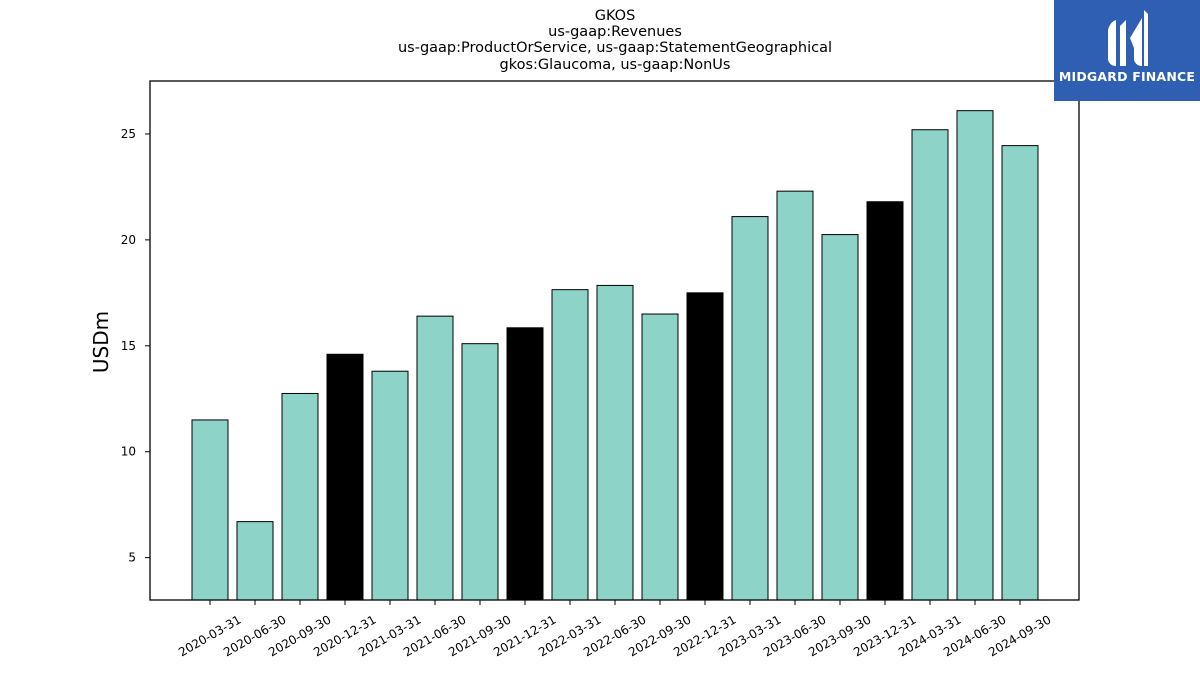  What do you see at coordinates (1128, 38) in the screenshot?
I see `logo-mark-icon` at bounding box center [1128, 38].